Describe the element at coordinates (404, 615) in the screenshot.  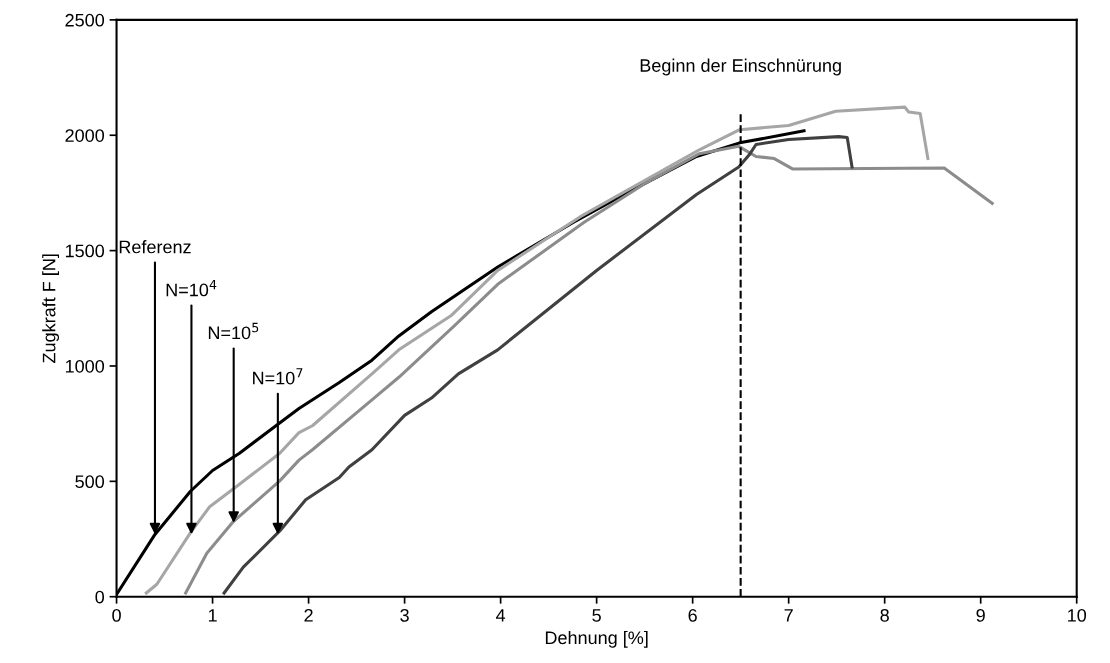
I see `x-tick-label: 3` at that location.